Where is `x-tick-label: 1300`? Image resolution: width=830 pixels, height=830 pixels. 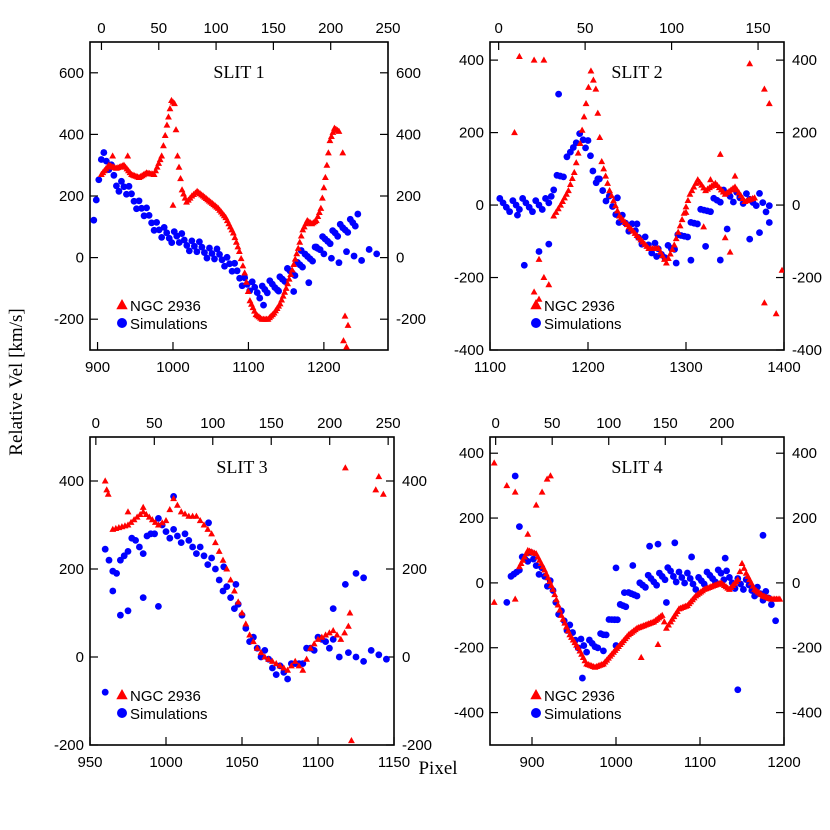
x-tick-label: 1300 is located at coordinates (685, 367).